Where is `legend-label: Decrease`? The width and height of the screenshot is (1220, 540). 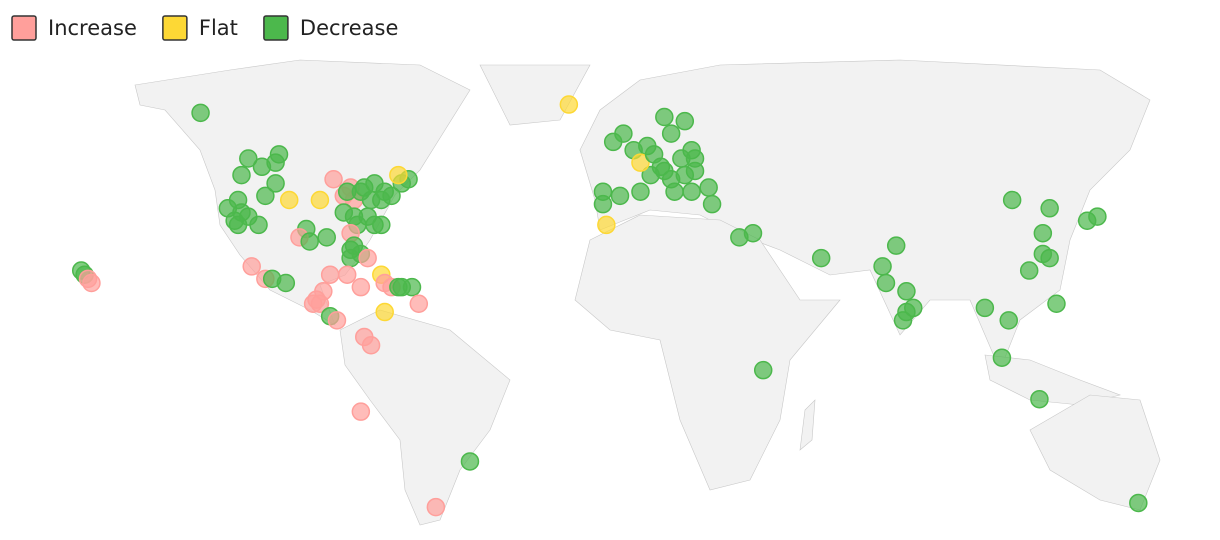
legend-label: Decrease is located at coordinates (349, 28).